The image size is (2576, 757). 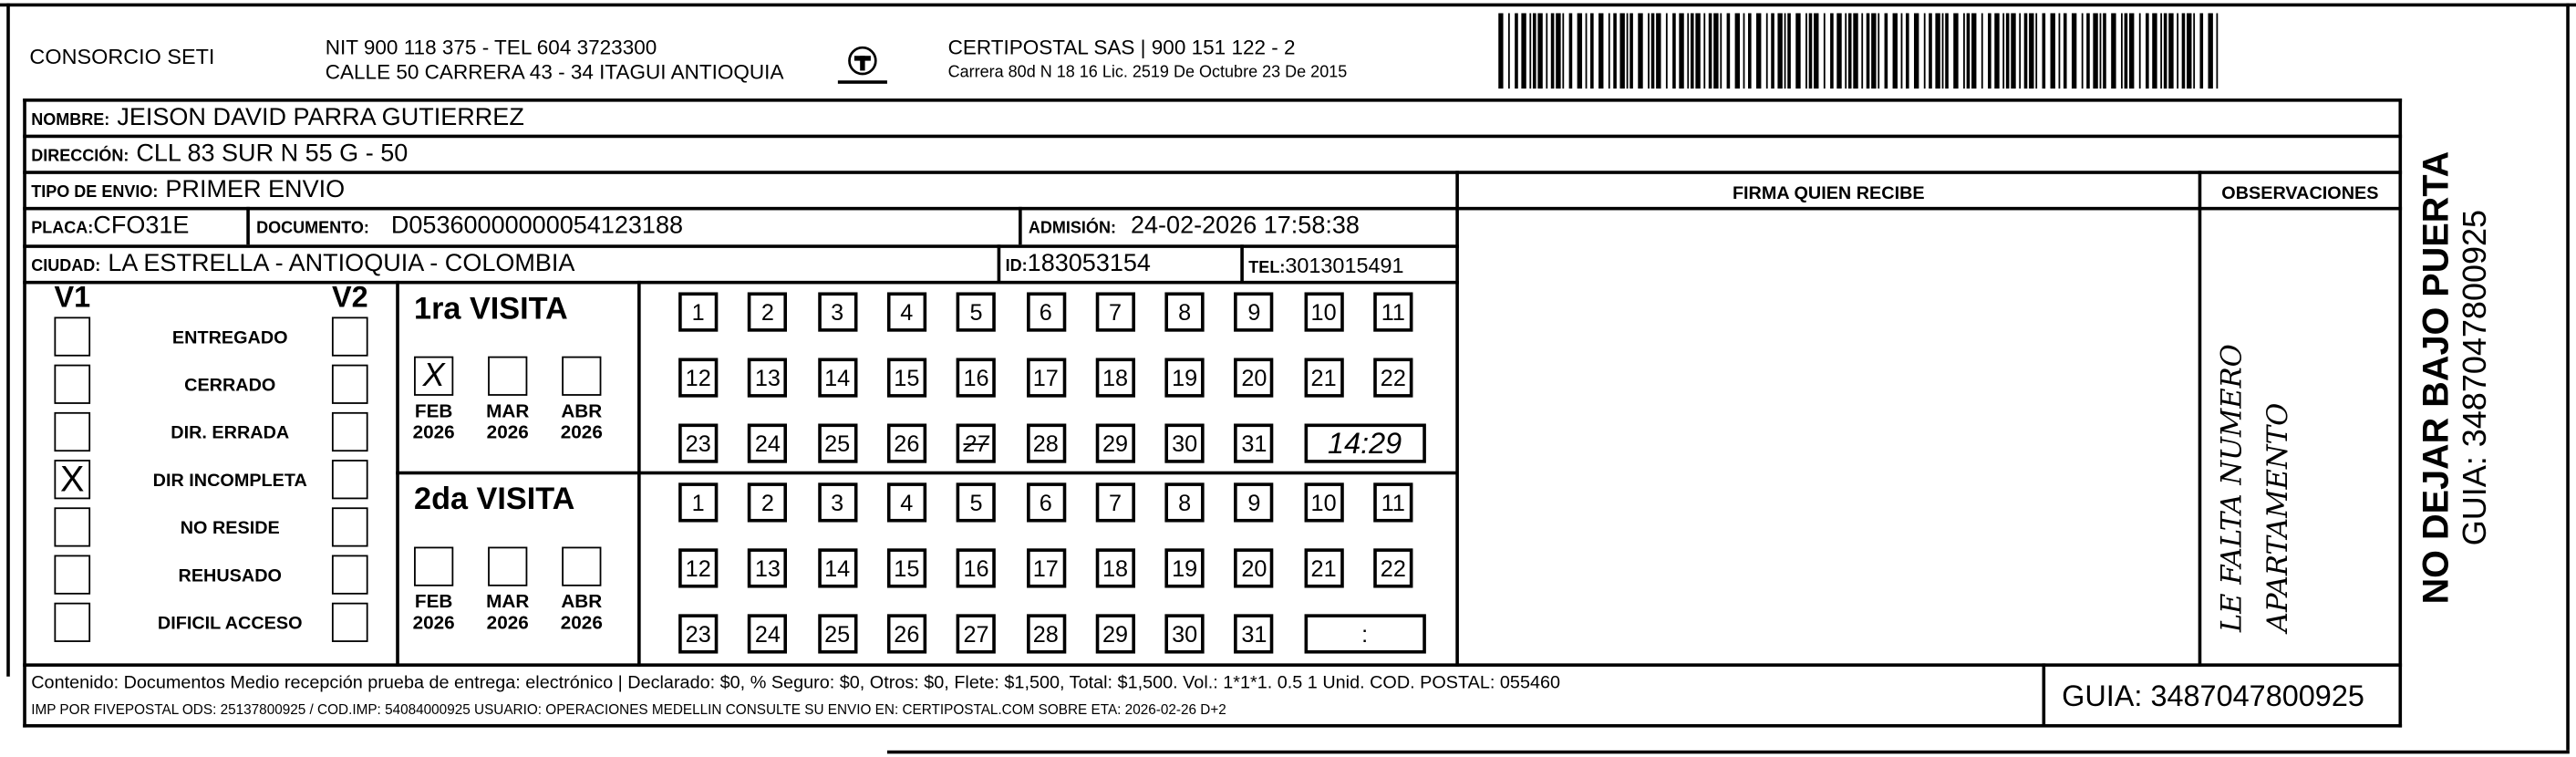 I want to click on observaciones-handwritten: LE FALTA NUMERO APARTAMENTO, so click(x=2255, y=488).